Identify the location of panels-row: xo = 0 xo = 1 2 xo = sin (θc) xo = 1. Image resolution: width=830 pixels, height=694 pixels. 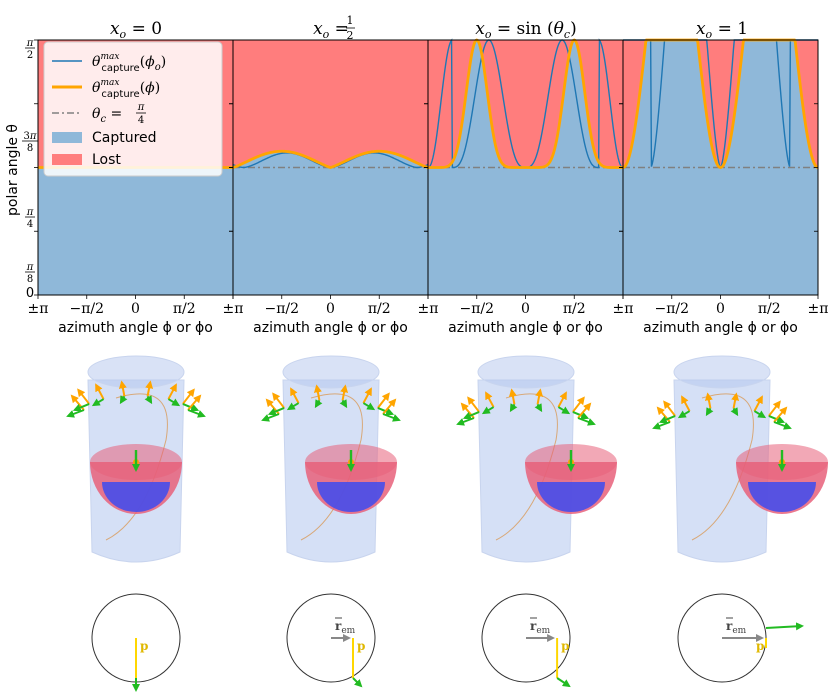
(429, 28).